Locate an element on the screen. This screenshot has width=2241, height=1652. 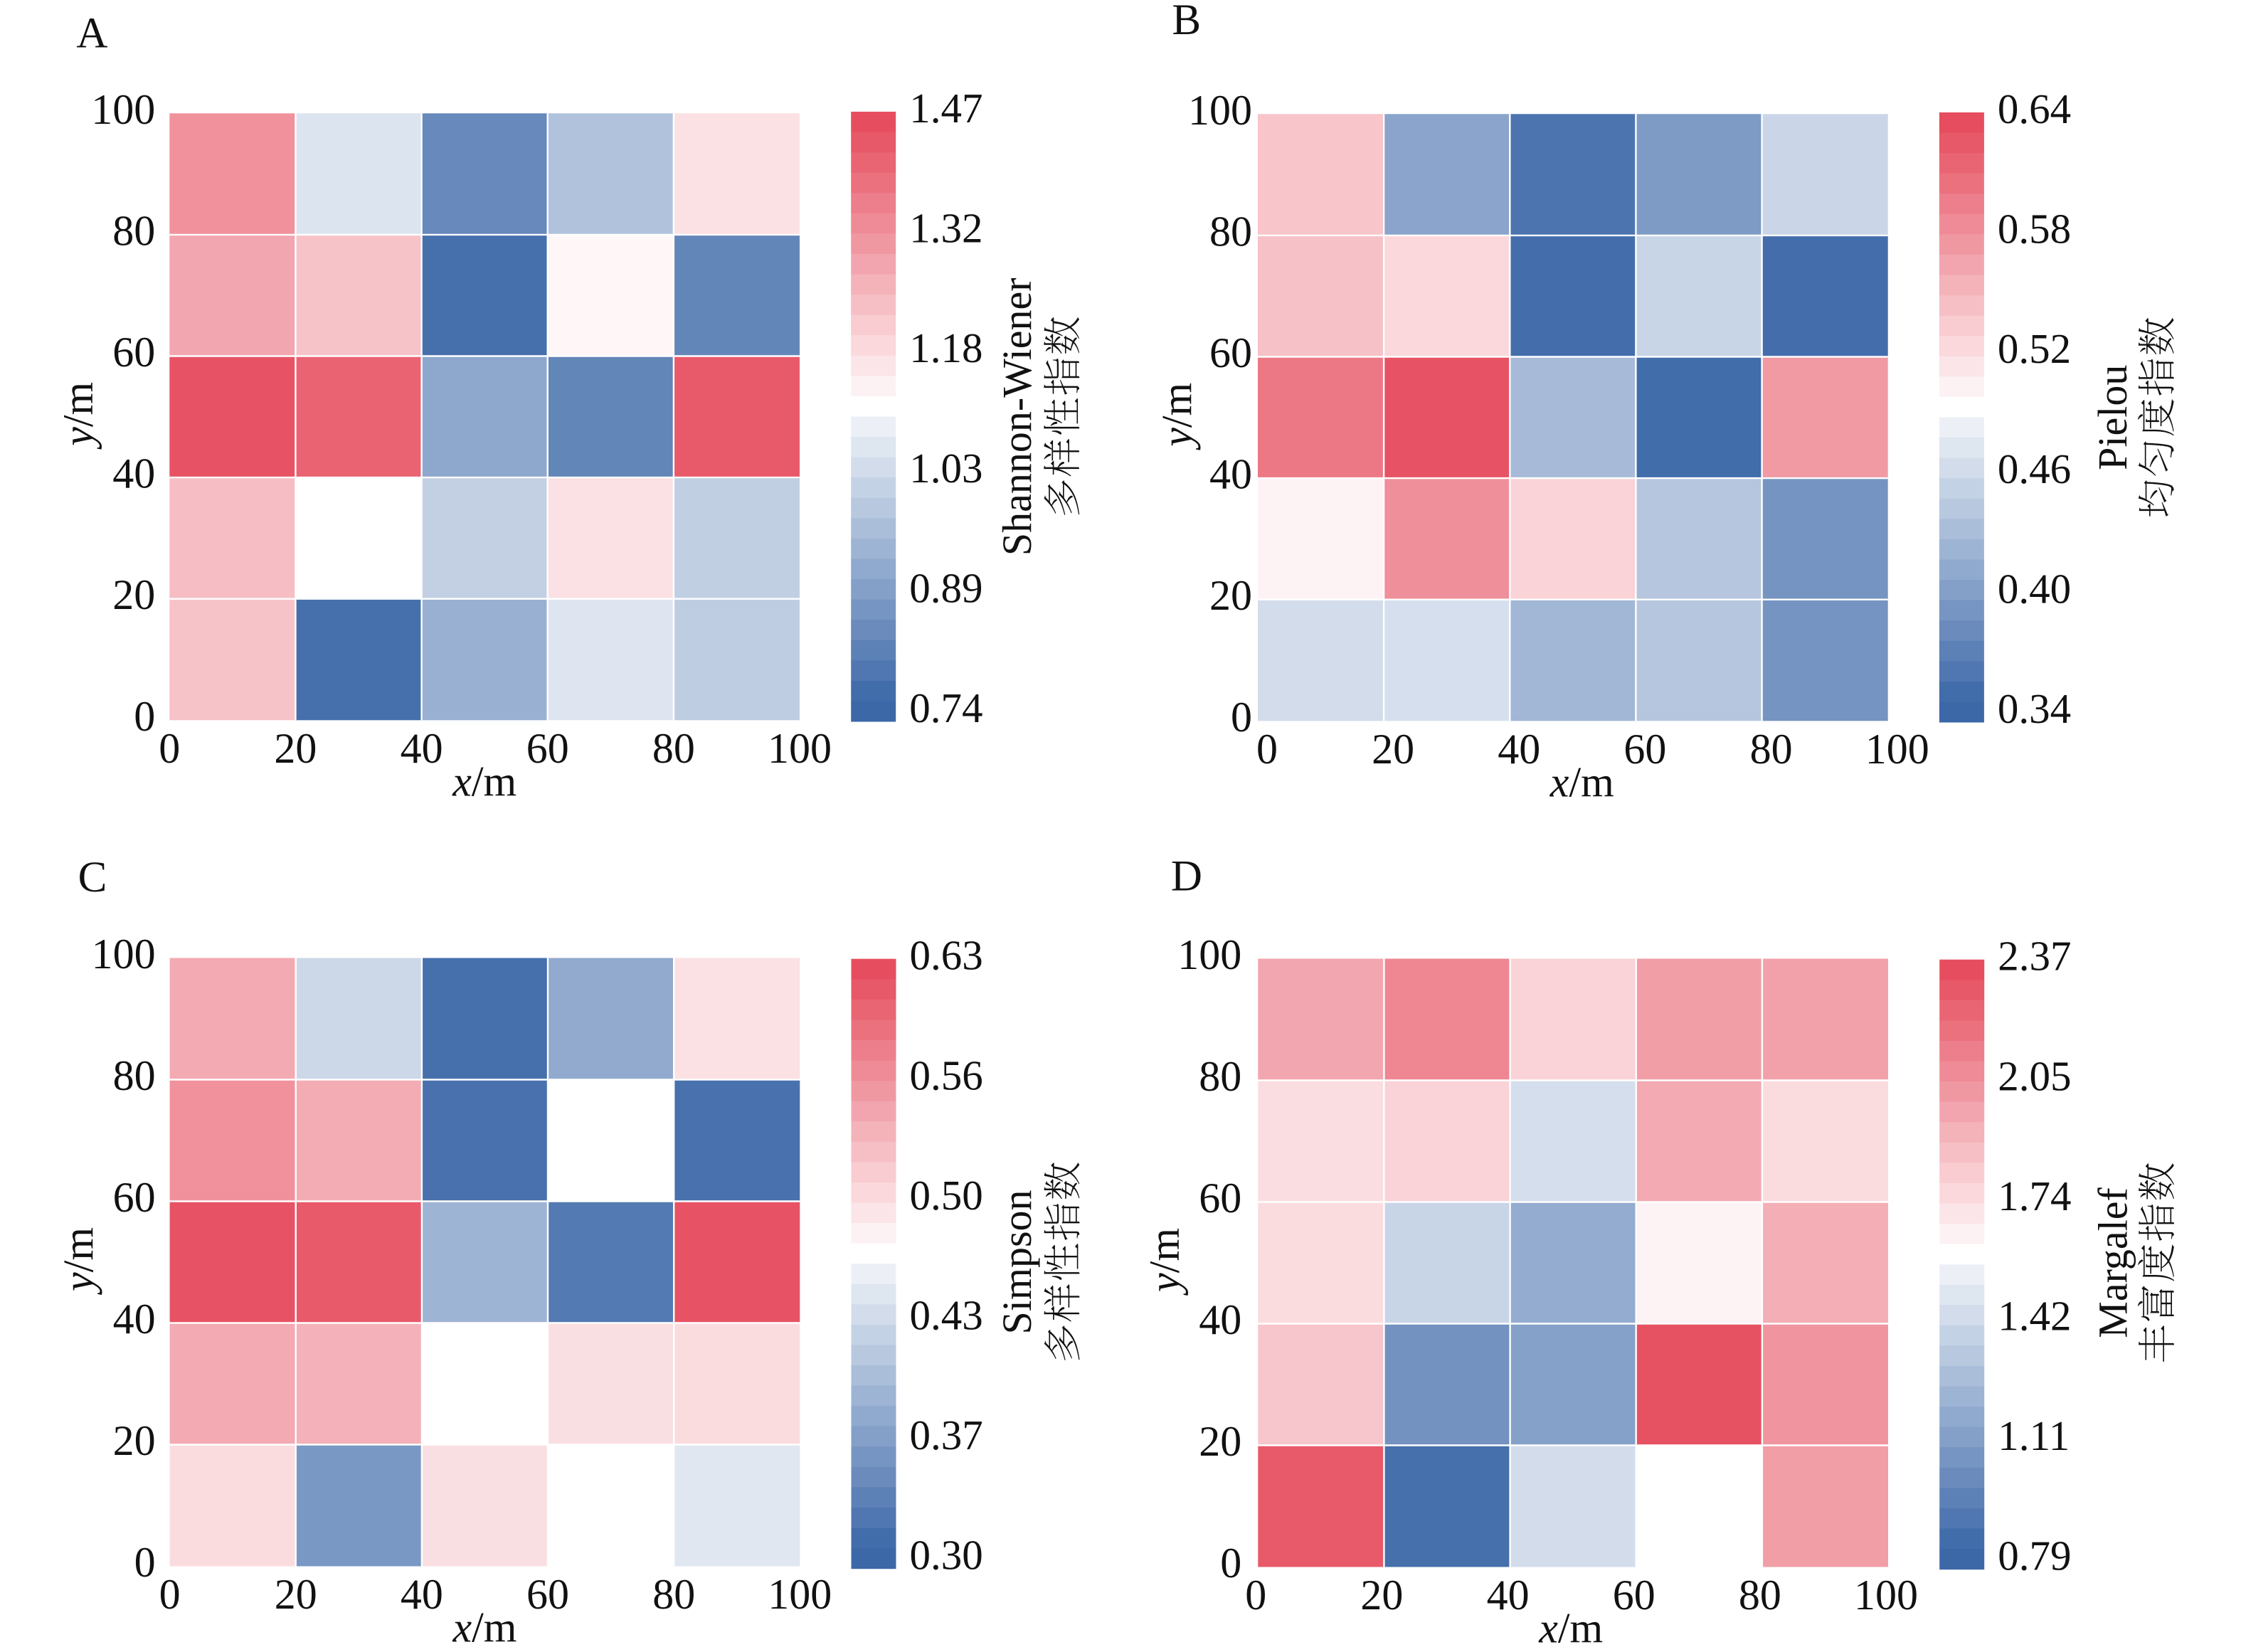
svg-text: 0.40 is located at coordinates (2034, 588).